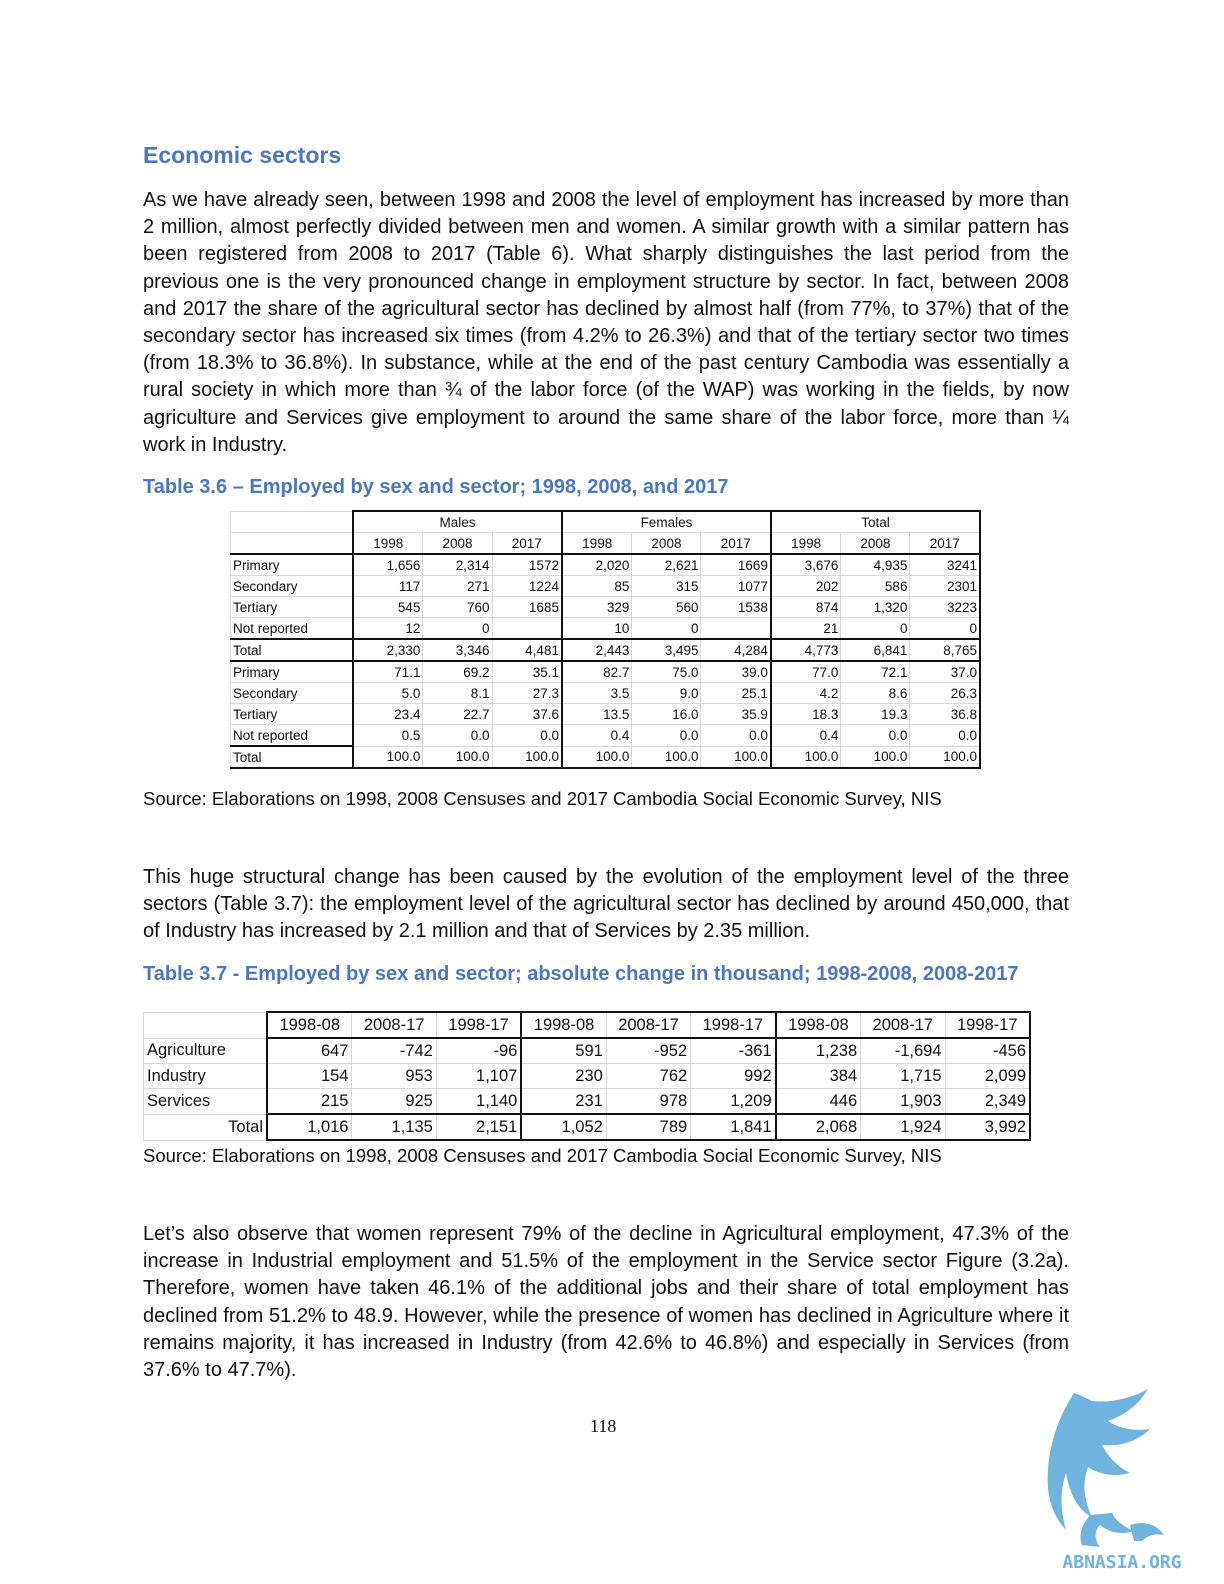 Image resolution: width=1224 pixels, height=1584 pixels. Describe the element at coordinates (666, 671) in the screenshot. I see `table-cell: 75.0` at that location.